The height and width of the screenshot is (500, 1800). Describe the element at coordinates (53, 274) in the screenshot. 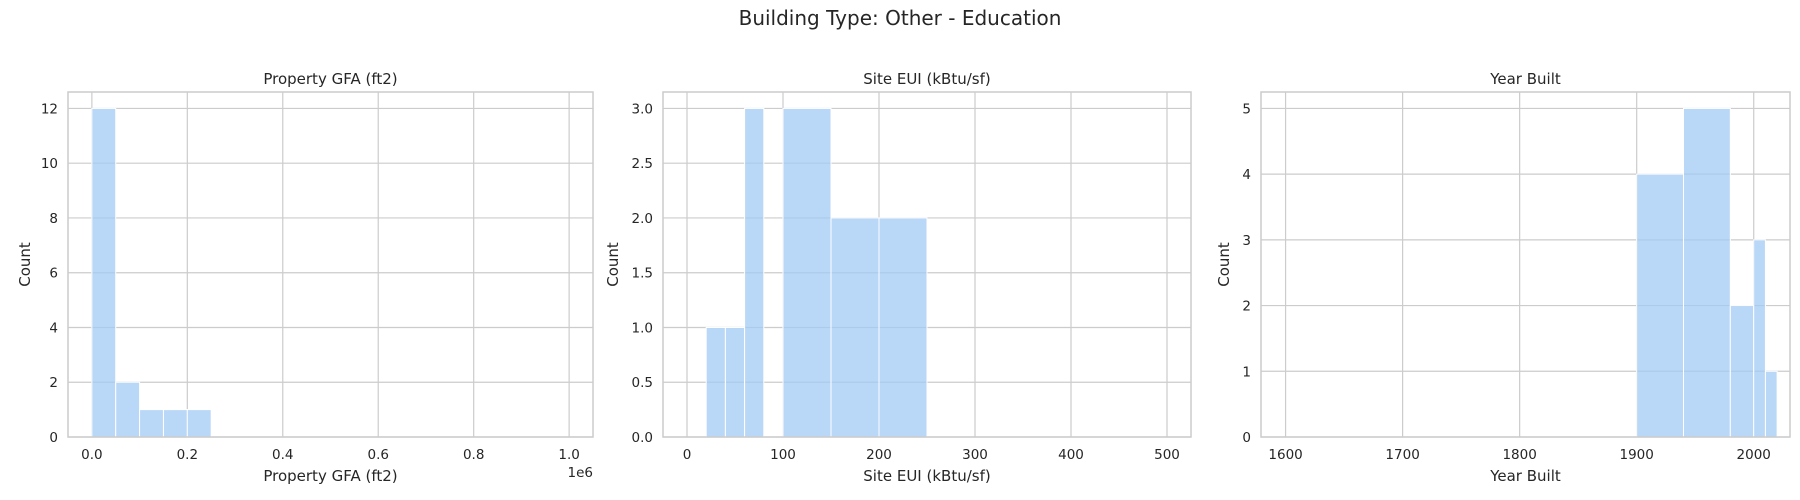

I see `y-tick-label: 6` at that location.